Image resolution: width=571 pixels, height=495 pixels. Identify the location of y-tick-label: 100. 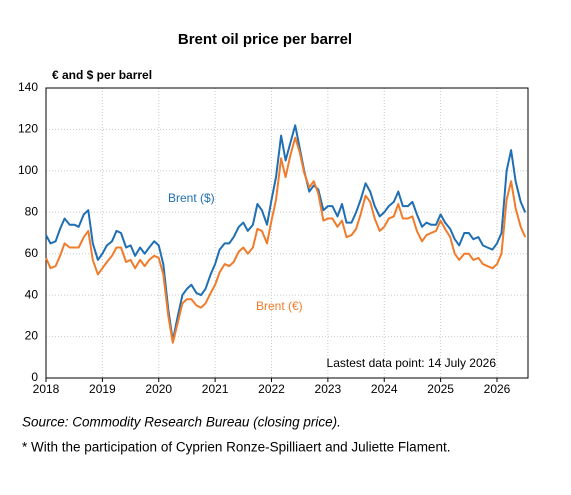
(28, 170).